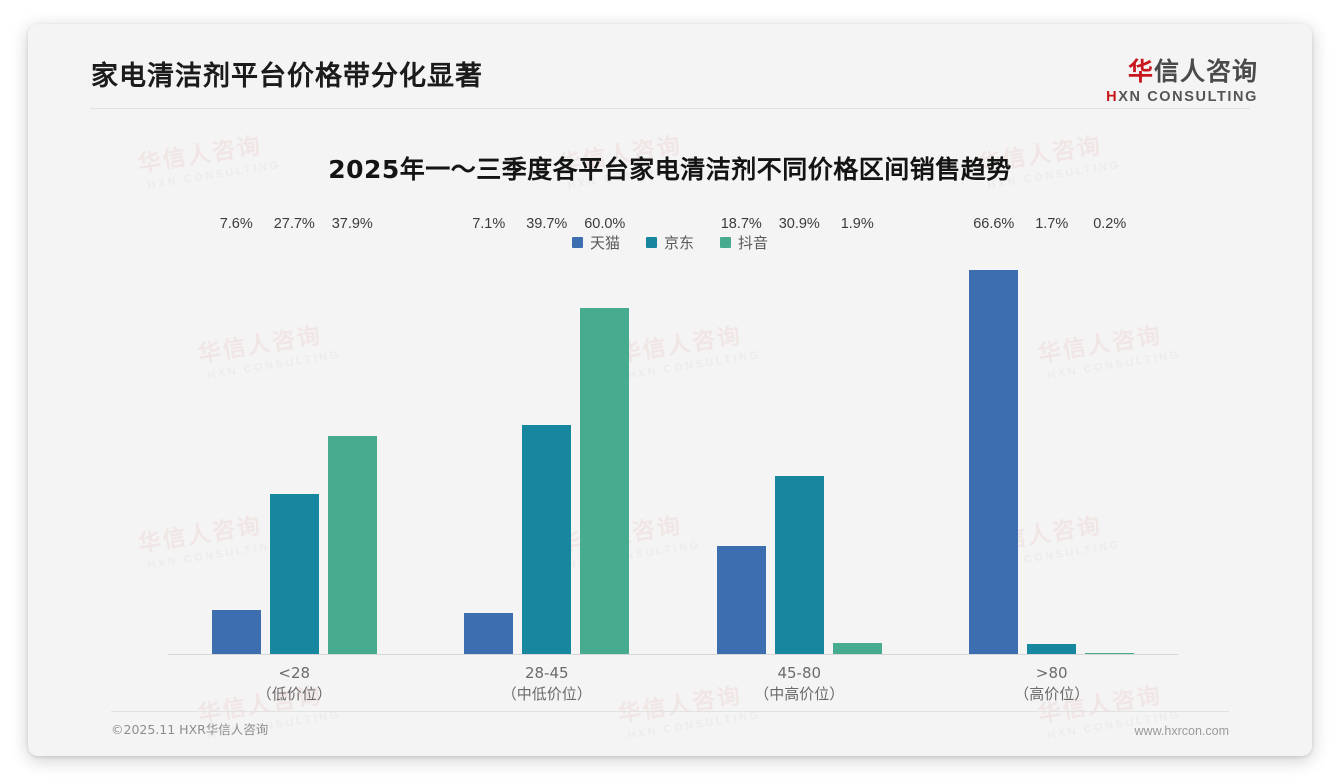 The image size is (1340, 780). I want to click on legend-label: 天猫, so click(604, 243).